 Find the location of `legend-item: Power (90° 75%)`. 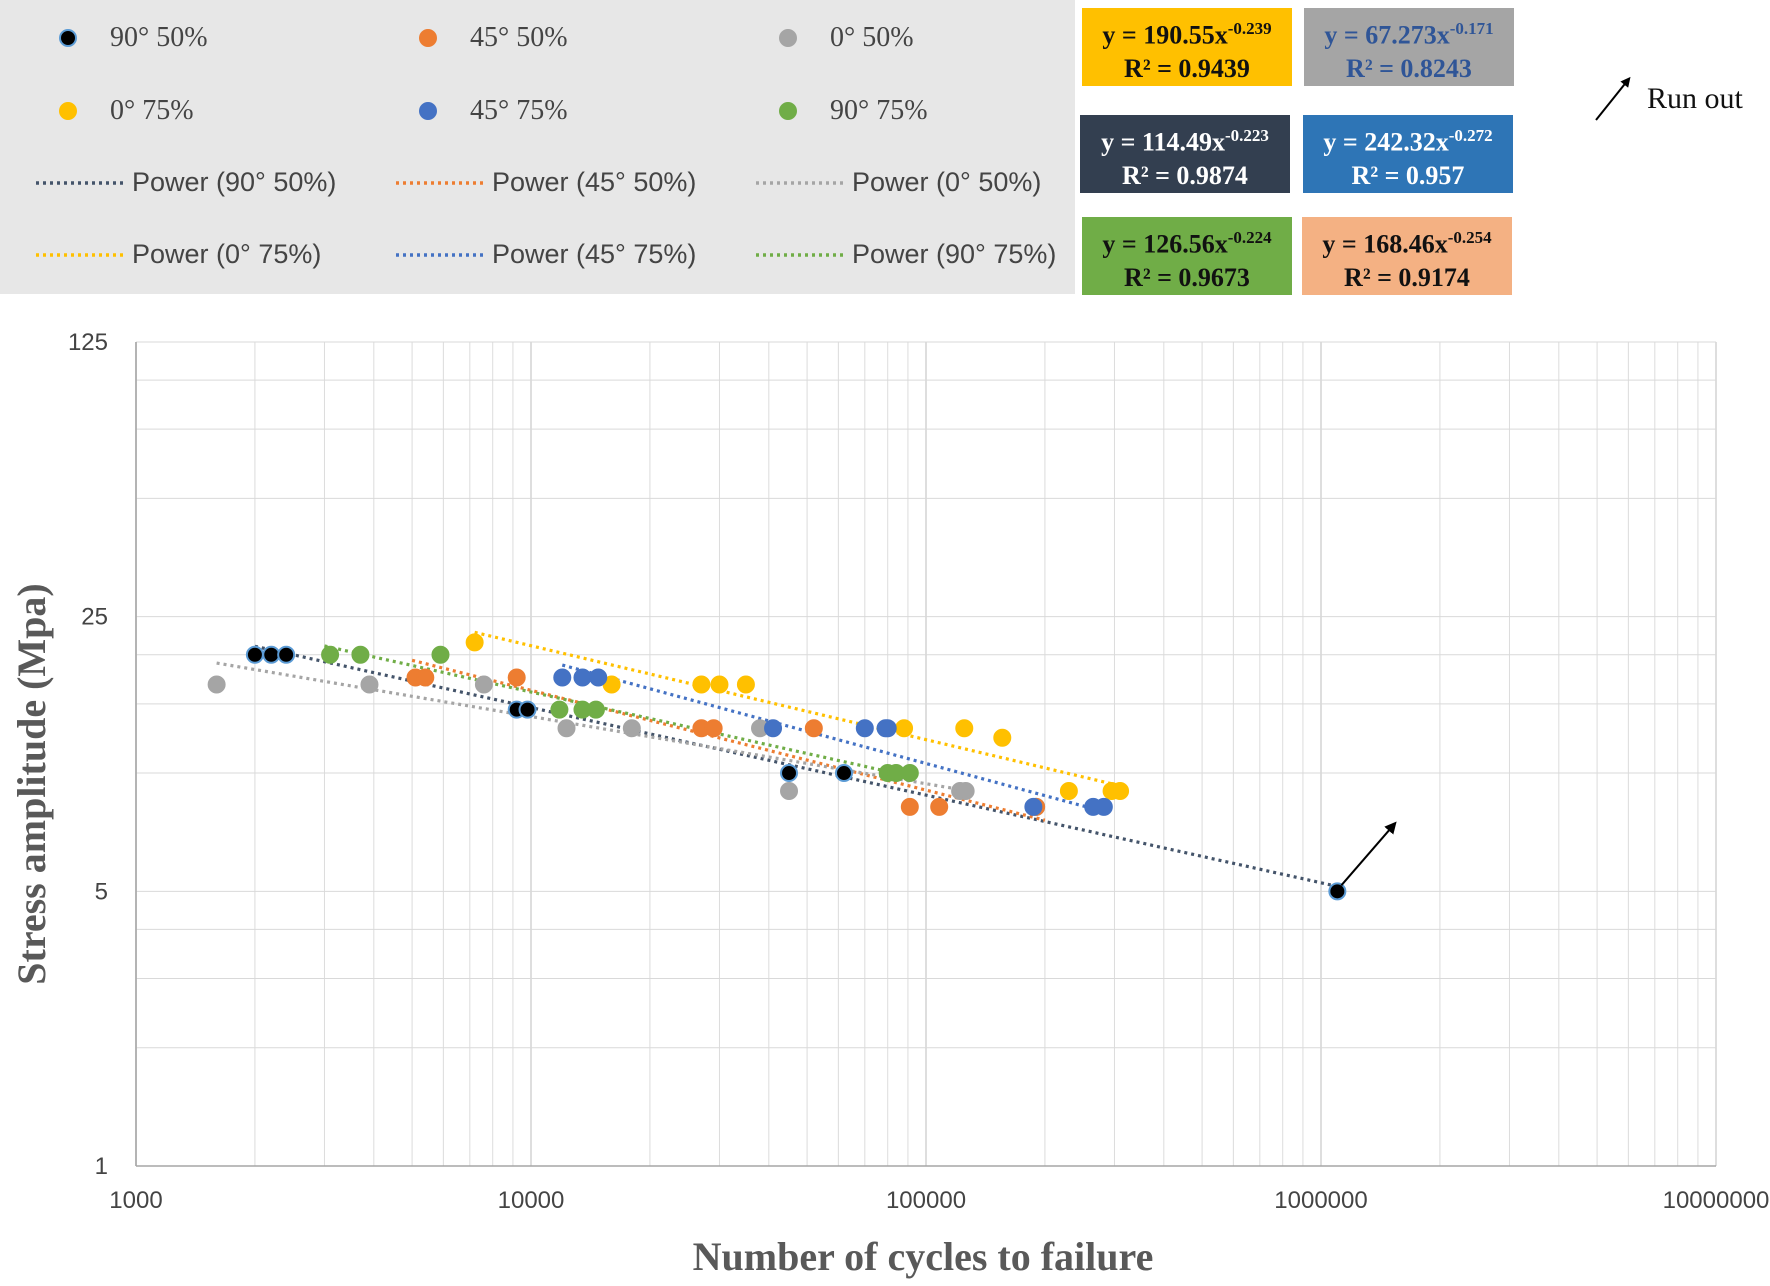

legend-item: Power (90° 75%) is located at coordinates (905, 254).